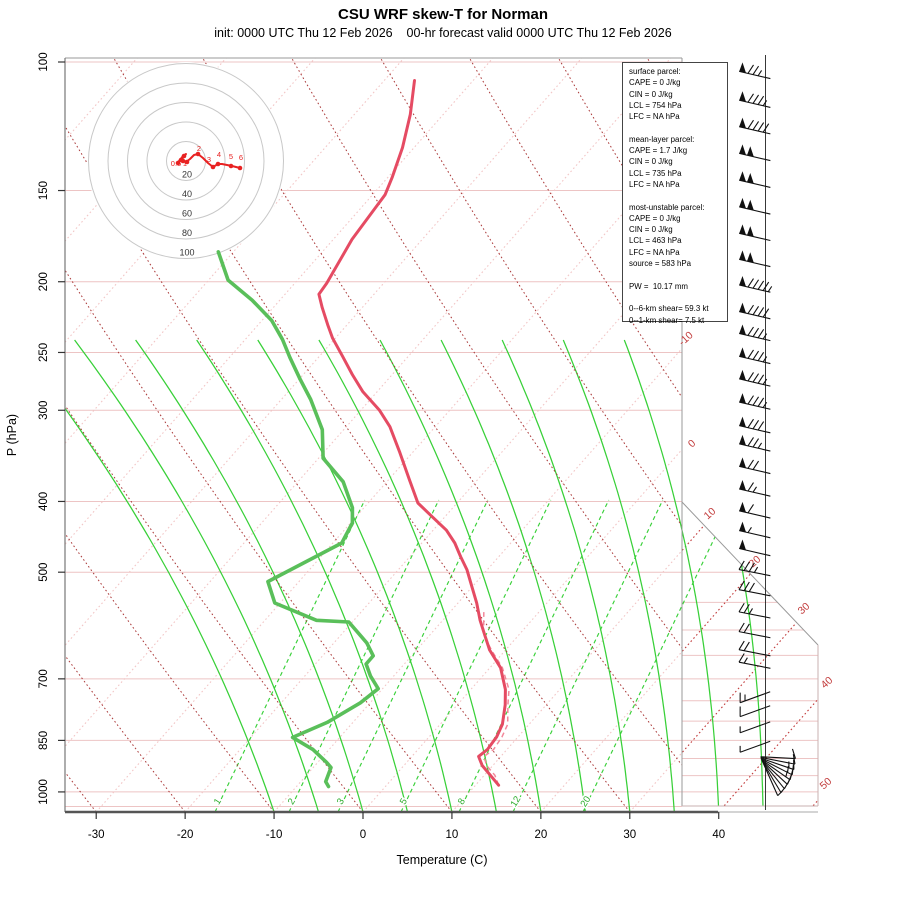 This screenshot has width=900, height=900. I want to click on svg-text: 1, so click(185, 163).